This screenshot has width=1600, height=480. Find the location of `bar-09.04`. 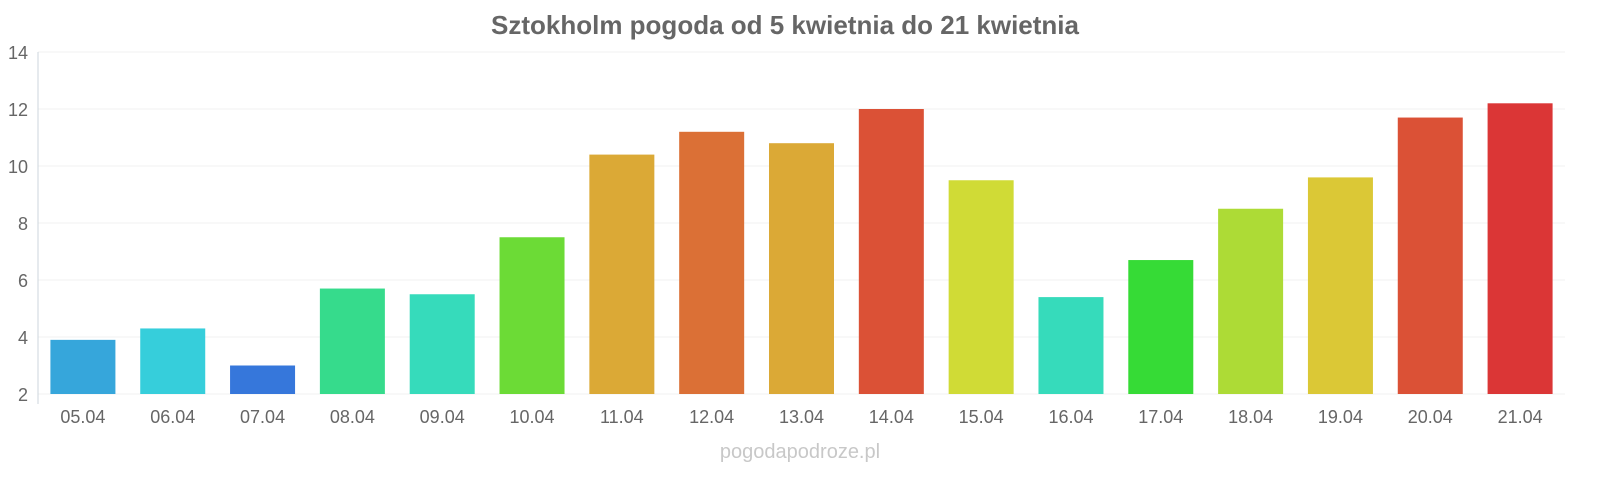

bar-09.04 is located at coordinates (442, 344).